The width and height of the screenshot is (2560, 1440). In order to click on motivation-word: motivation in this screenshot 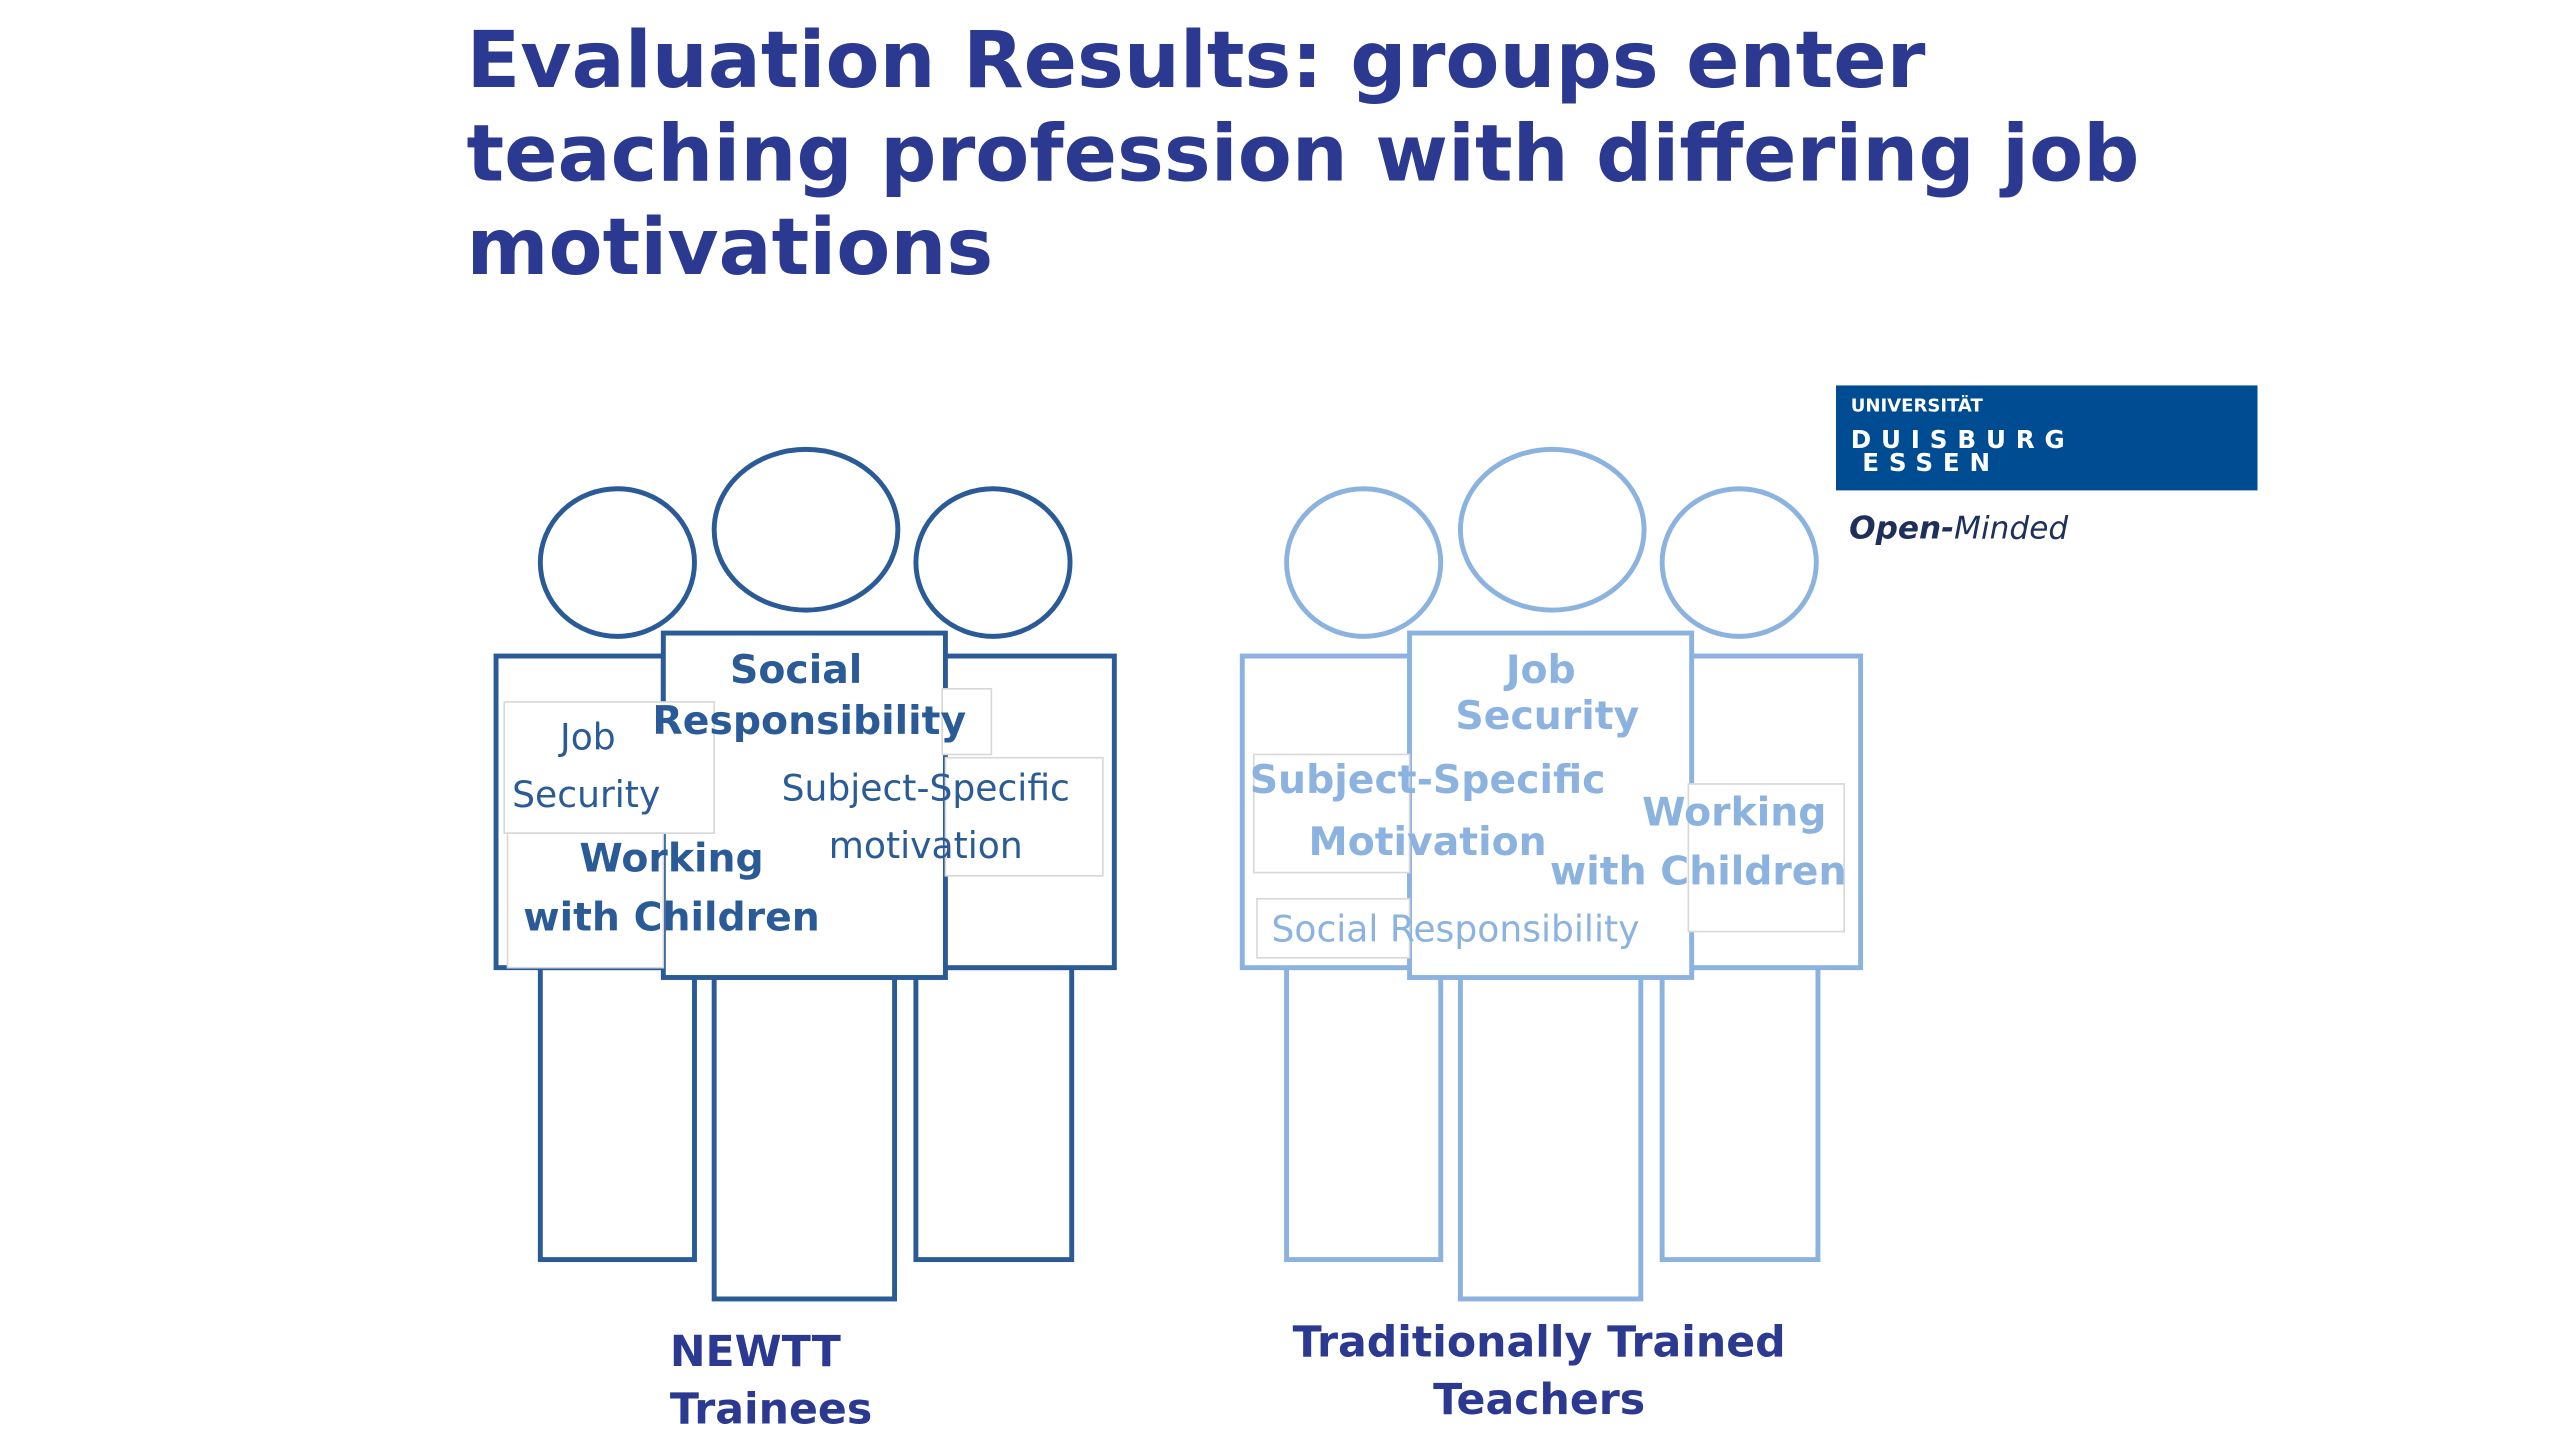, I will do `click(926, 846)`.